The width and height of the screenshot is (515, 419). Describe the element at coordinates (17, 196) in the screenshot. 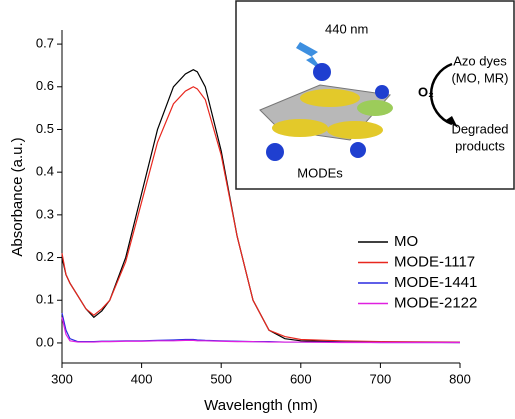

I see `y-axis-title: Absorbance (a.u.)` at that location.